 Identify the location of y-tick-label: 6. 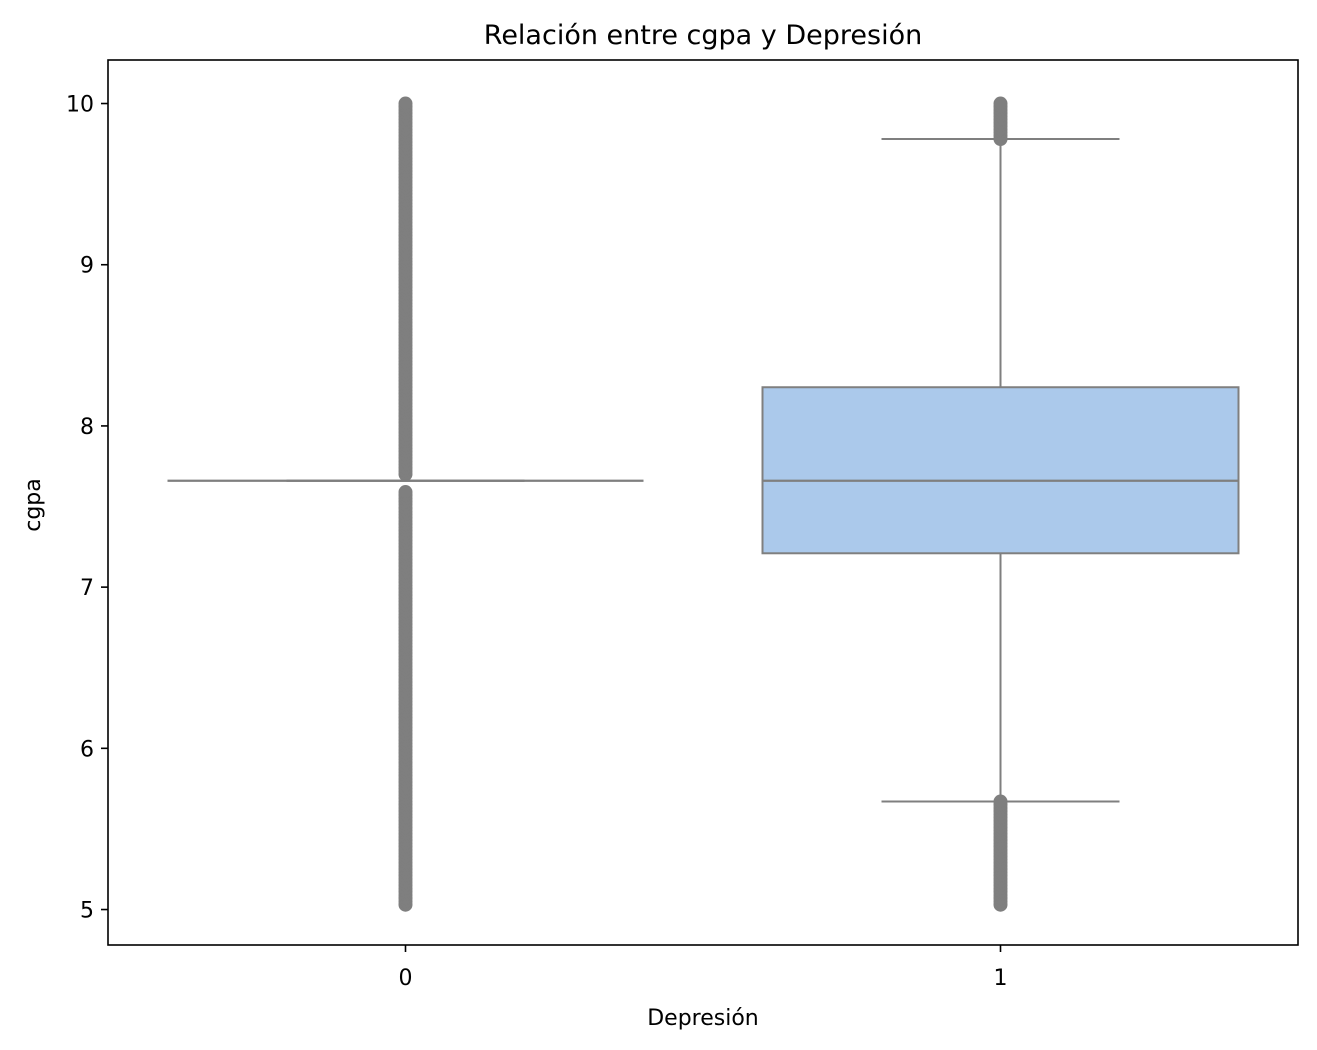
(87, 749).